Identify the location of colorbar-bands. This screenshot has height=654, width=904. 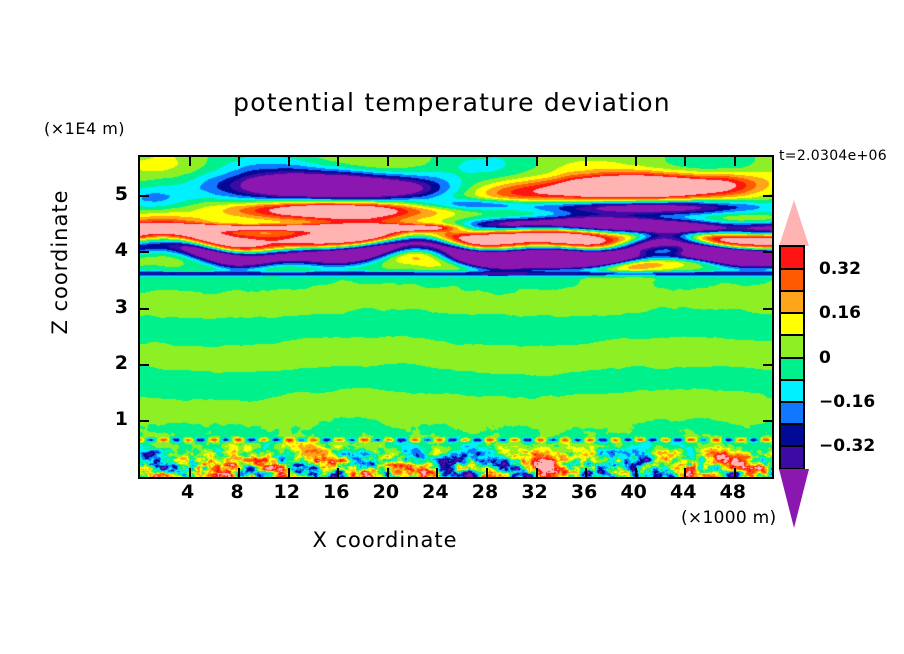
(792, 357).